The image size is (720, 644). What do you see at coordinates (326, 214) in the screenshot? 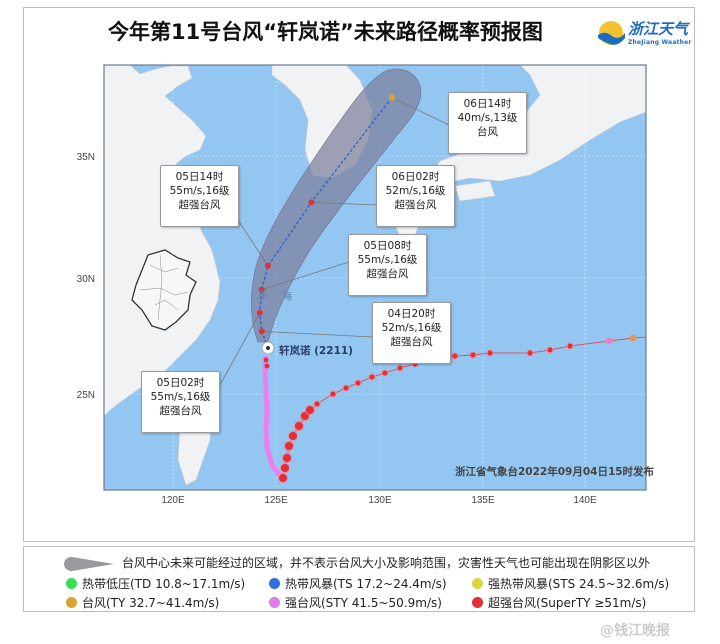
I see `forecast-points` at bounding box center [326, 214].